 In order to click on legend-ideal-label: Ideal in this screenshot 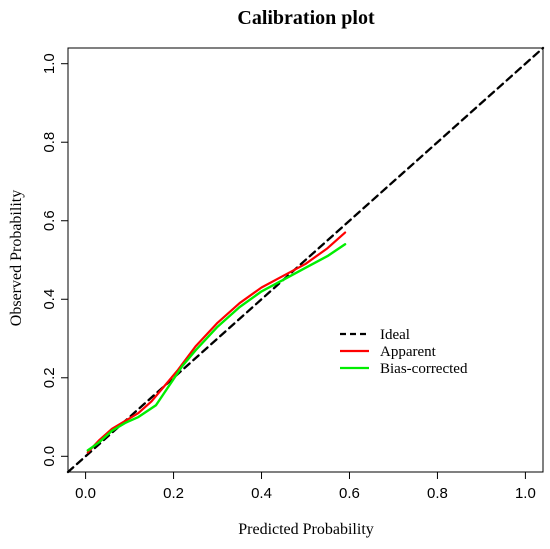, I will do `click(395, 335)`.